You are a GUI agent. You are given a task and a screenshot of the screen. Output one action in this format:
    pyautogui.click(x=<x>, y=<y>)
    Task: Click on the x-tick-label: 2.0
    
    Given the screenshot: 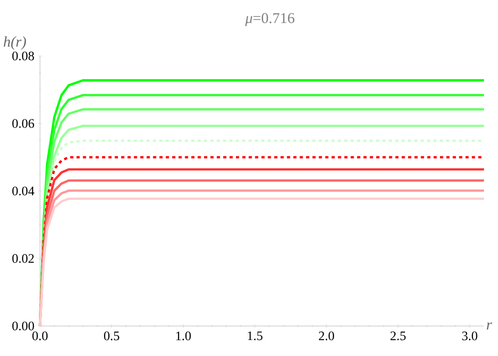 What is the action you would take?
    pyautogui.click(x=326, y=336)
    